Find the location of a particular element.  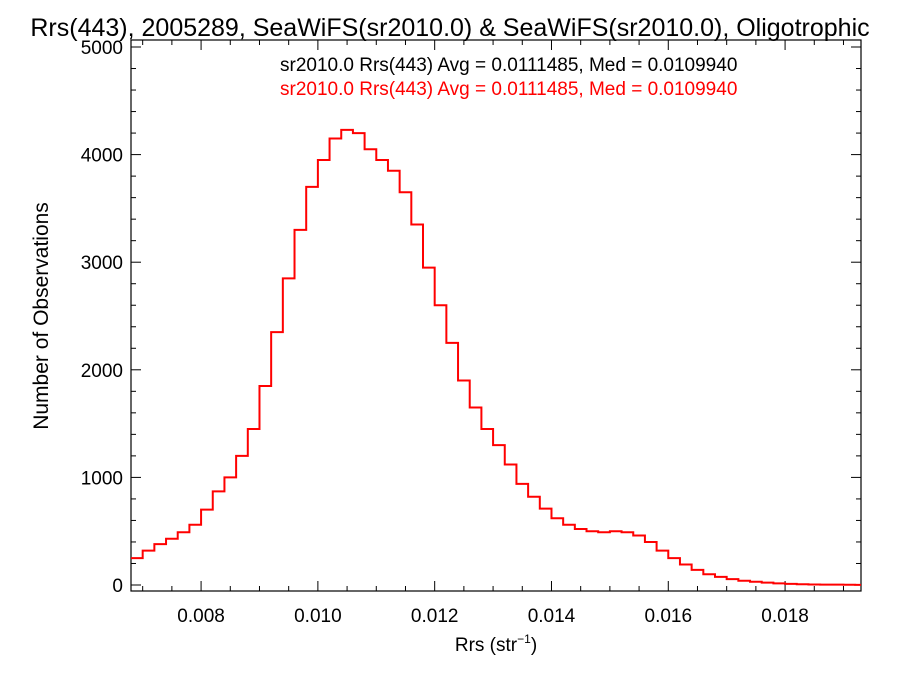

y-tick-label: 1000 is located at coordinates (102, 478).